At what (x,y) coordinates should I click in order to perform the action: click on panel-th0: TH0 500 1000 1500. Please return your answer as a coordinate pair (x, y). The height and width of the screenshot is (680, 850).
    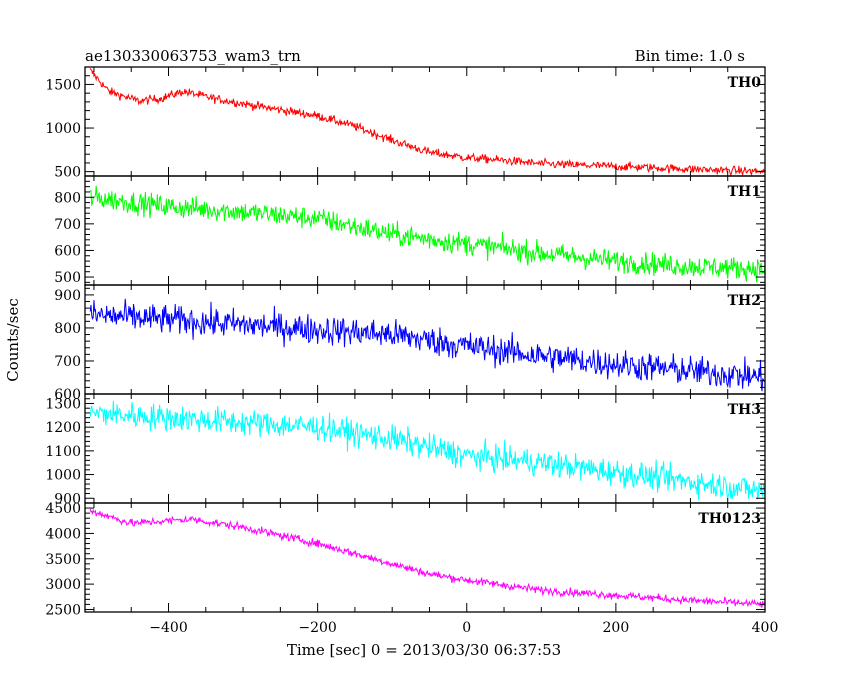
    Looking at the image, I should click on (405, 123).